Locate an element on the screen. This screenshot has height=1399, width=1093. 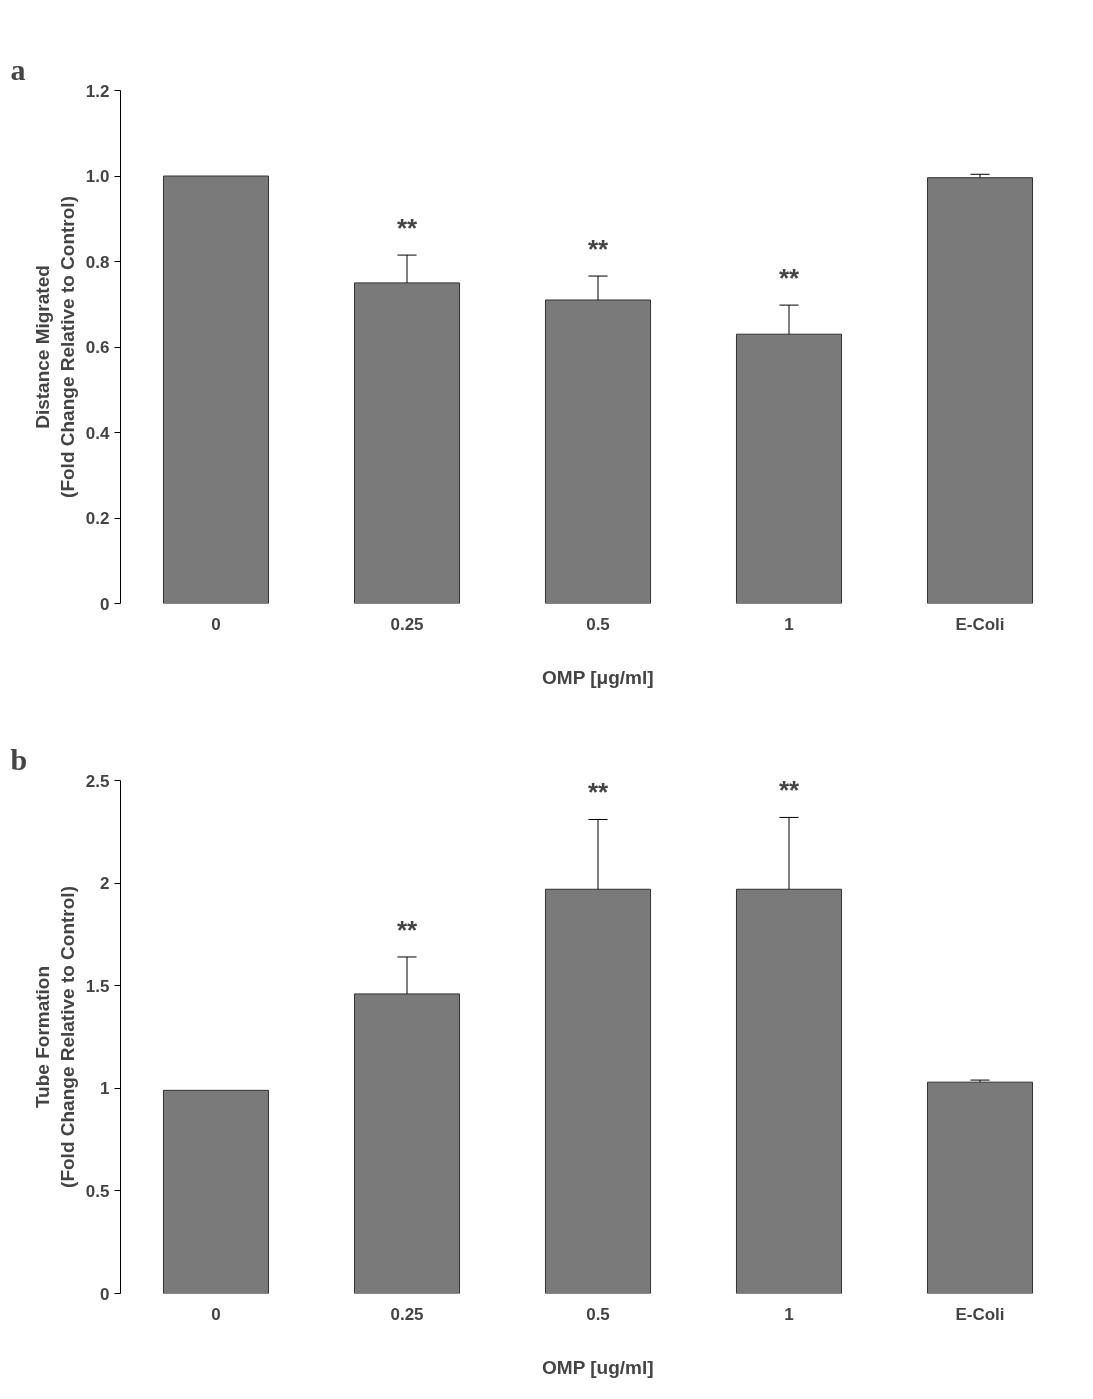
y-tick-label: 1.2 is located at coordinates (97, 91).